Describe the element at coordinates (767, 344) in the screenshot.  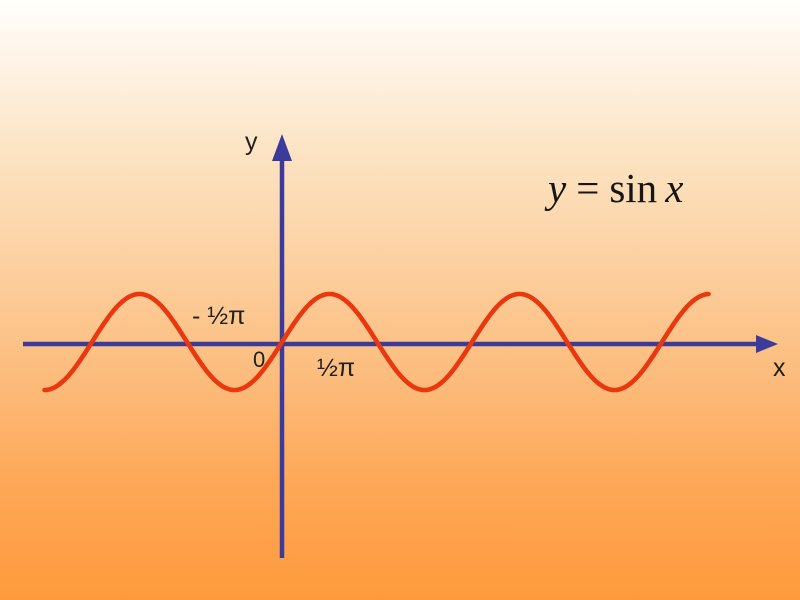
I see `x-axis-arrowhead` at that location.